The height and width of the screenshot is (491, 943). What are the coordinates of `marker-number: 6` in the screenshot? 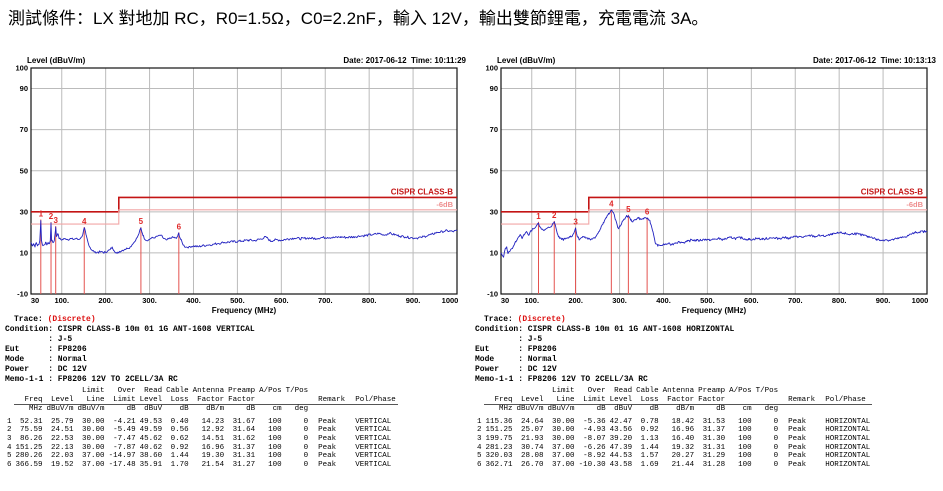 It's located at (647, 212).